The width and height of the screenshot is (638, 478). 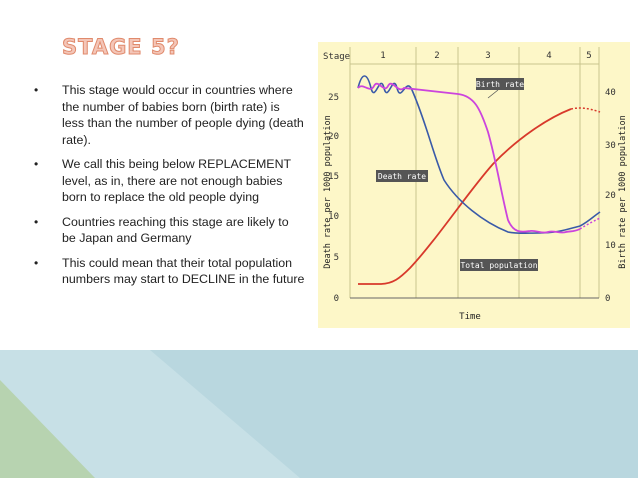 What do you see at coordinates (333, 217) in the screenshot?
I see `left-tick: 10` at bounding box center [333, 217].